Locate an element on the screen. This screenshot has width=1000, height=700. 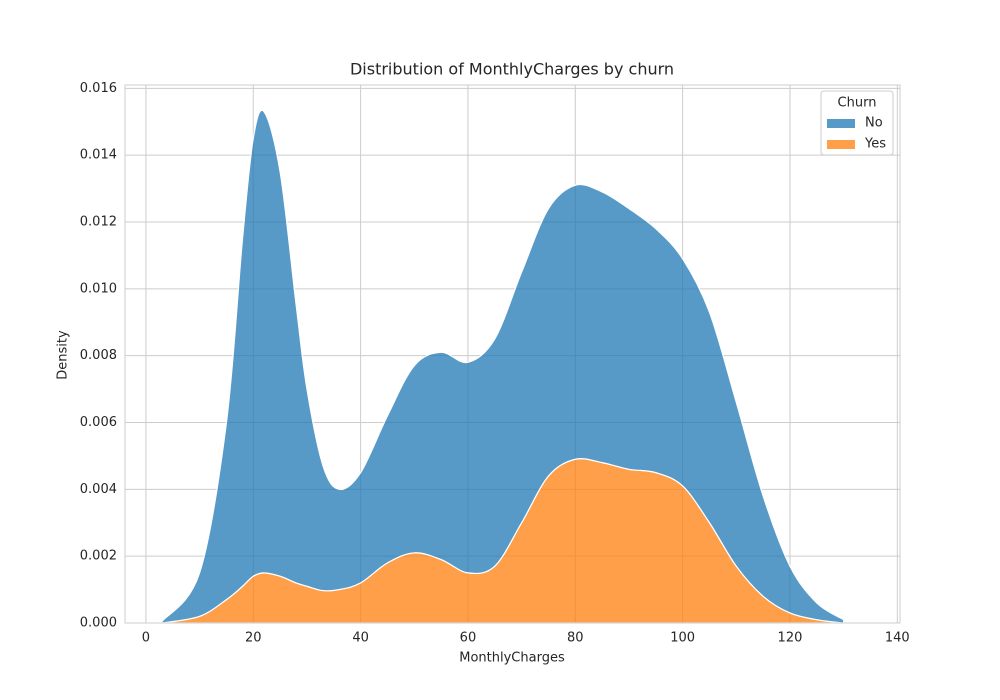
y-tick-label: 0.012 is located at coordinates (98, 222).